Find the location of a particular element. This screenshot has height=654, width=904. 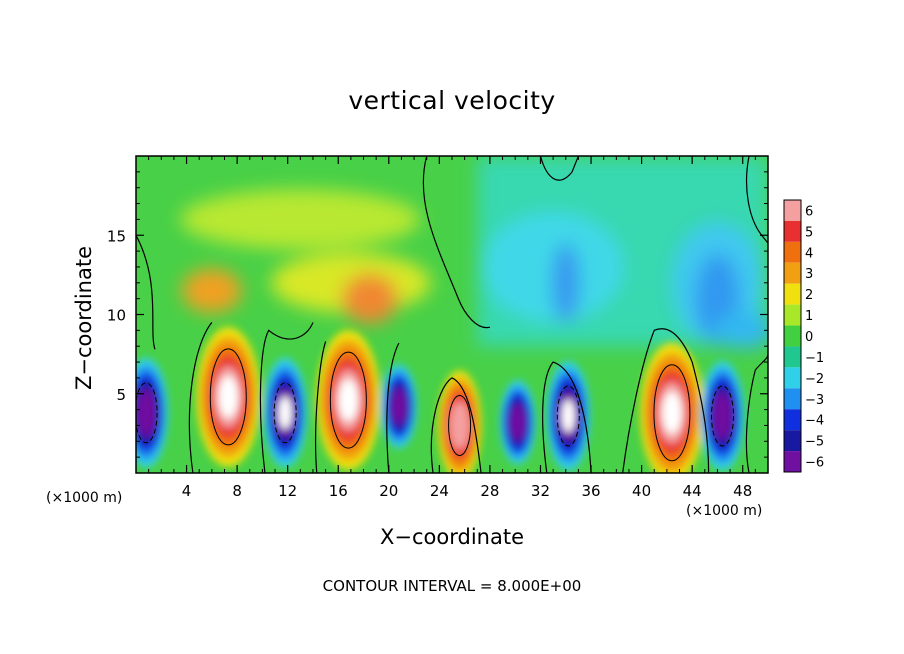

colorbar-label: 0 is located at coordinates (809, 337).